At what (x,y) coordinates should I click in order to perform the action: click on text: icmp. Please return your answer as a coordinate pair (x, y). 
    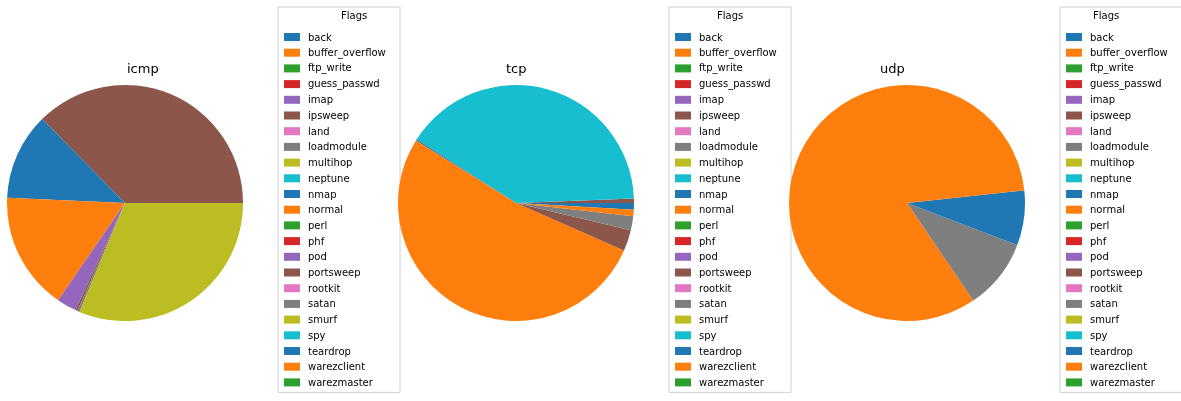
    Looking at the image, I should click on (143, 68).